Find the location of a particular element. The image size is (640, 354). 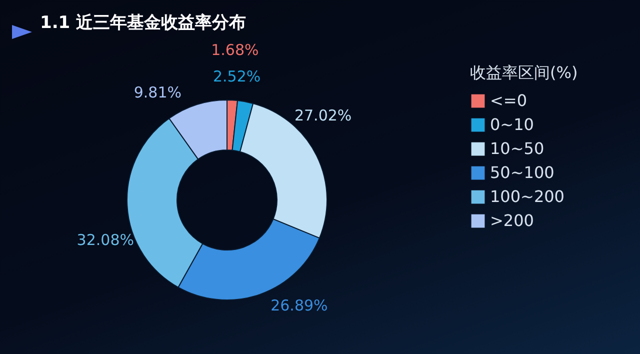

data-label: 9.81% is located at coordinates (158, 92).